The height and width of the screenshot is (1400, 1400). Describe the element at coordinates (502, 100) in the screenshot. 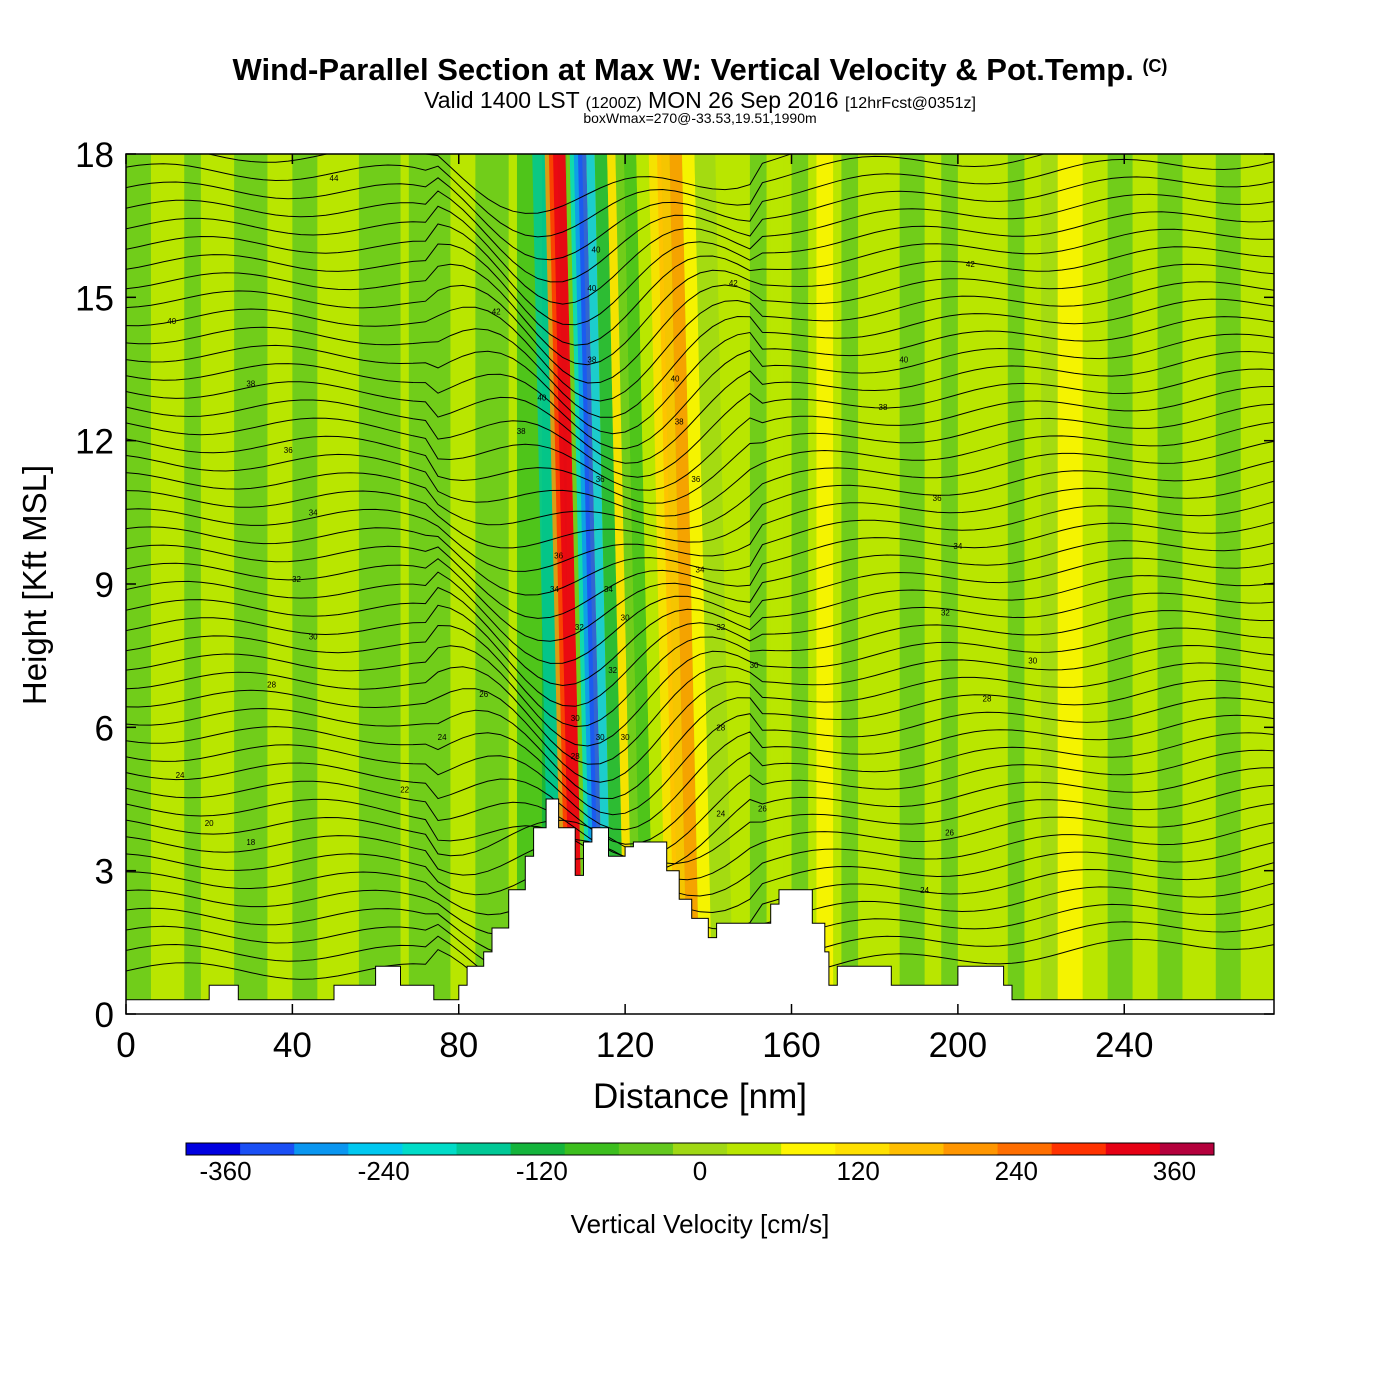

I see `valid-time: Valid 1400 LST` at that location.